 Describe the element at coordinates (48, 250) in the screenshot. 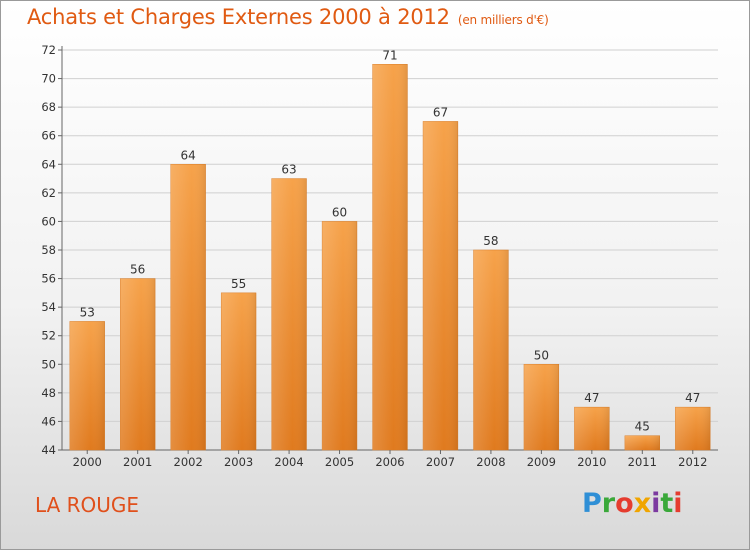

I see `y-tick-label: 58` at that location.